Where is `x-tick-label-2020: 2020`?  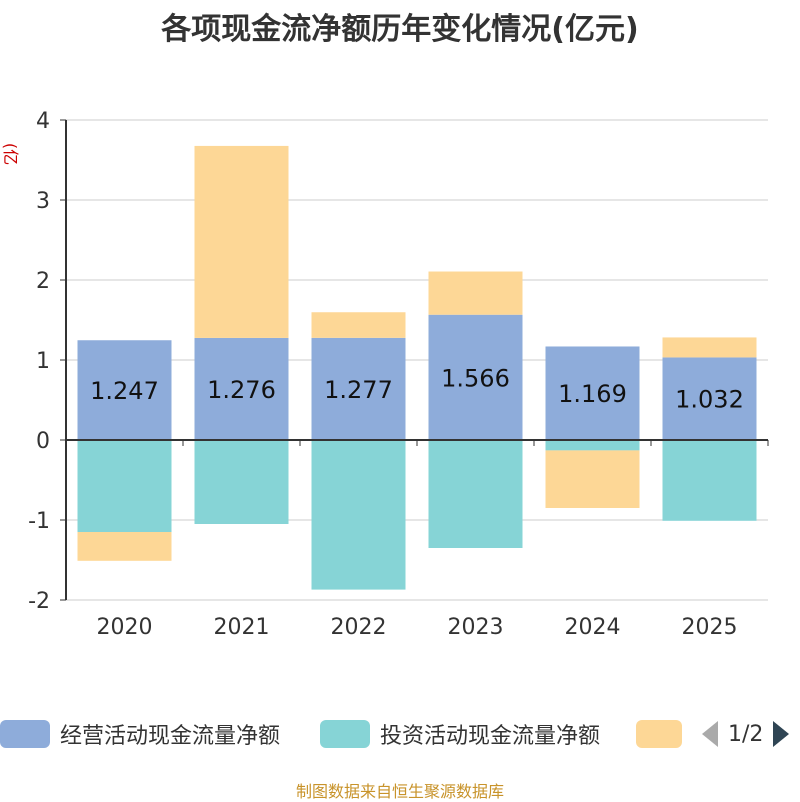 x-tick-label-2020: 2020 is located at coordinates (125, 627).